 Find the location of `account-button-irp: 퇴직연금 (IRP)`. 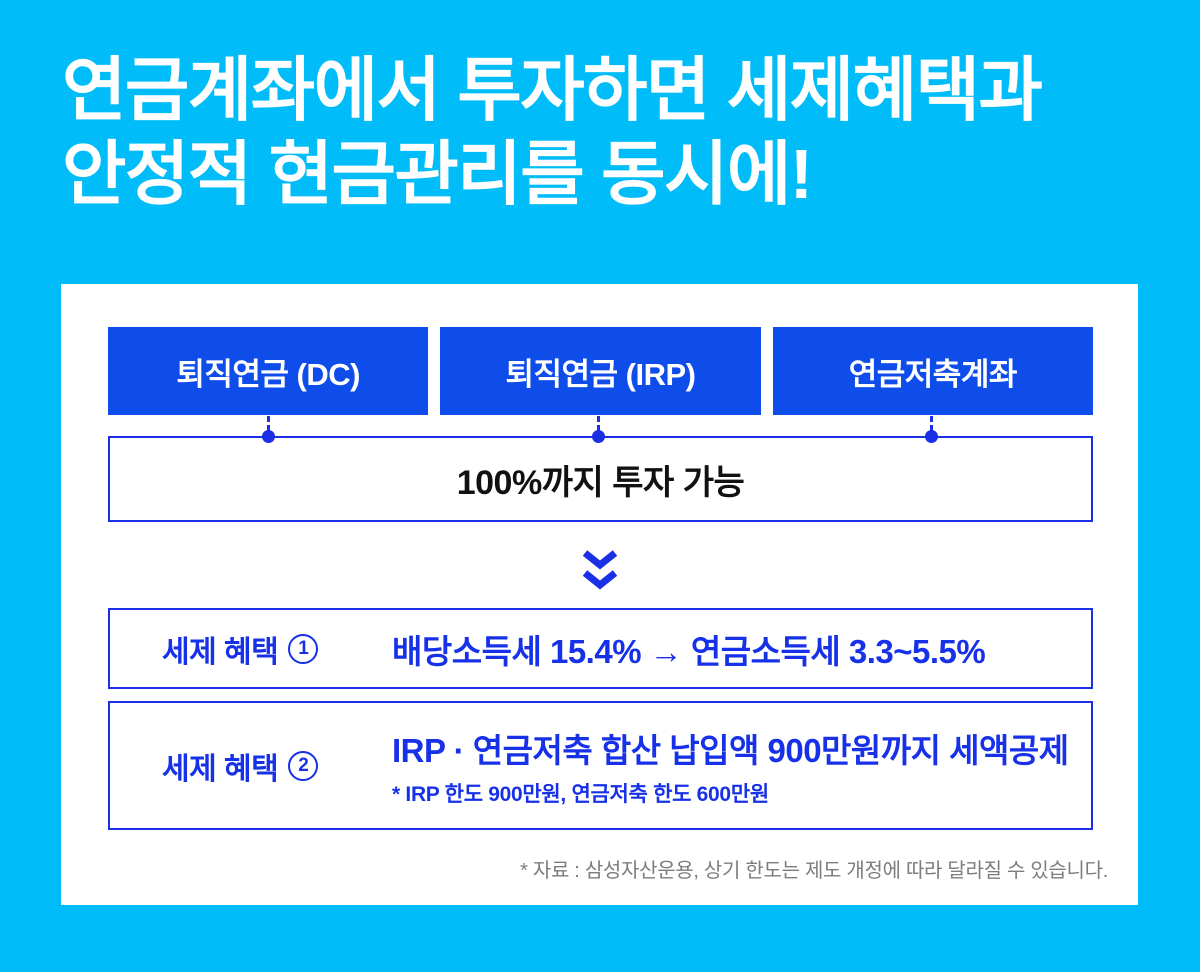

account-button-irp: 퇴직연금 (IRP) is located at coordinates (600, 371).